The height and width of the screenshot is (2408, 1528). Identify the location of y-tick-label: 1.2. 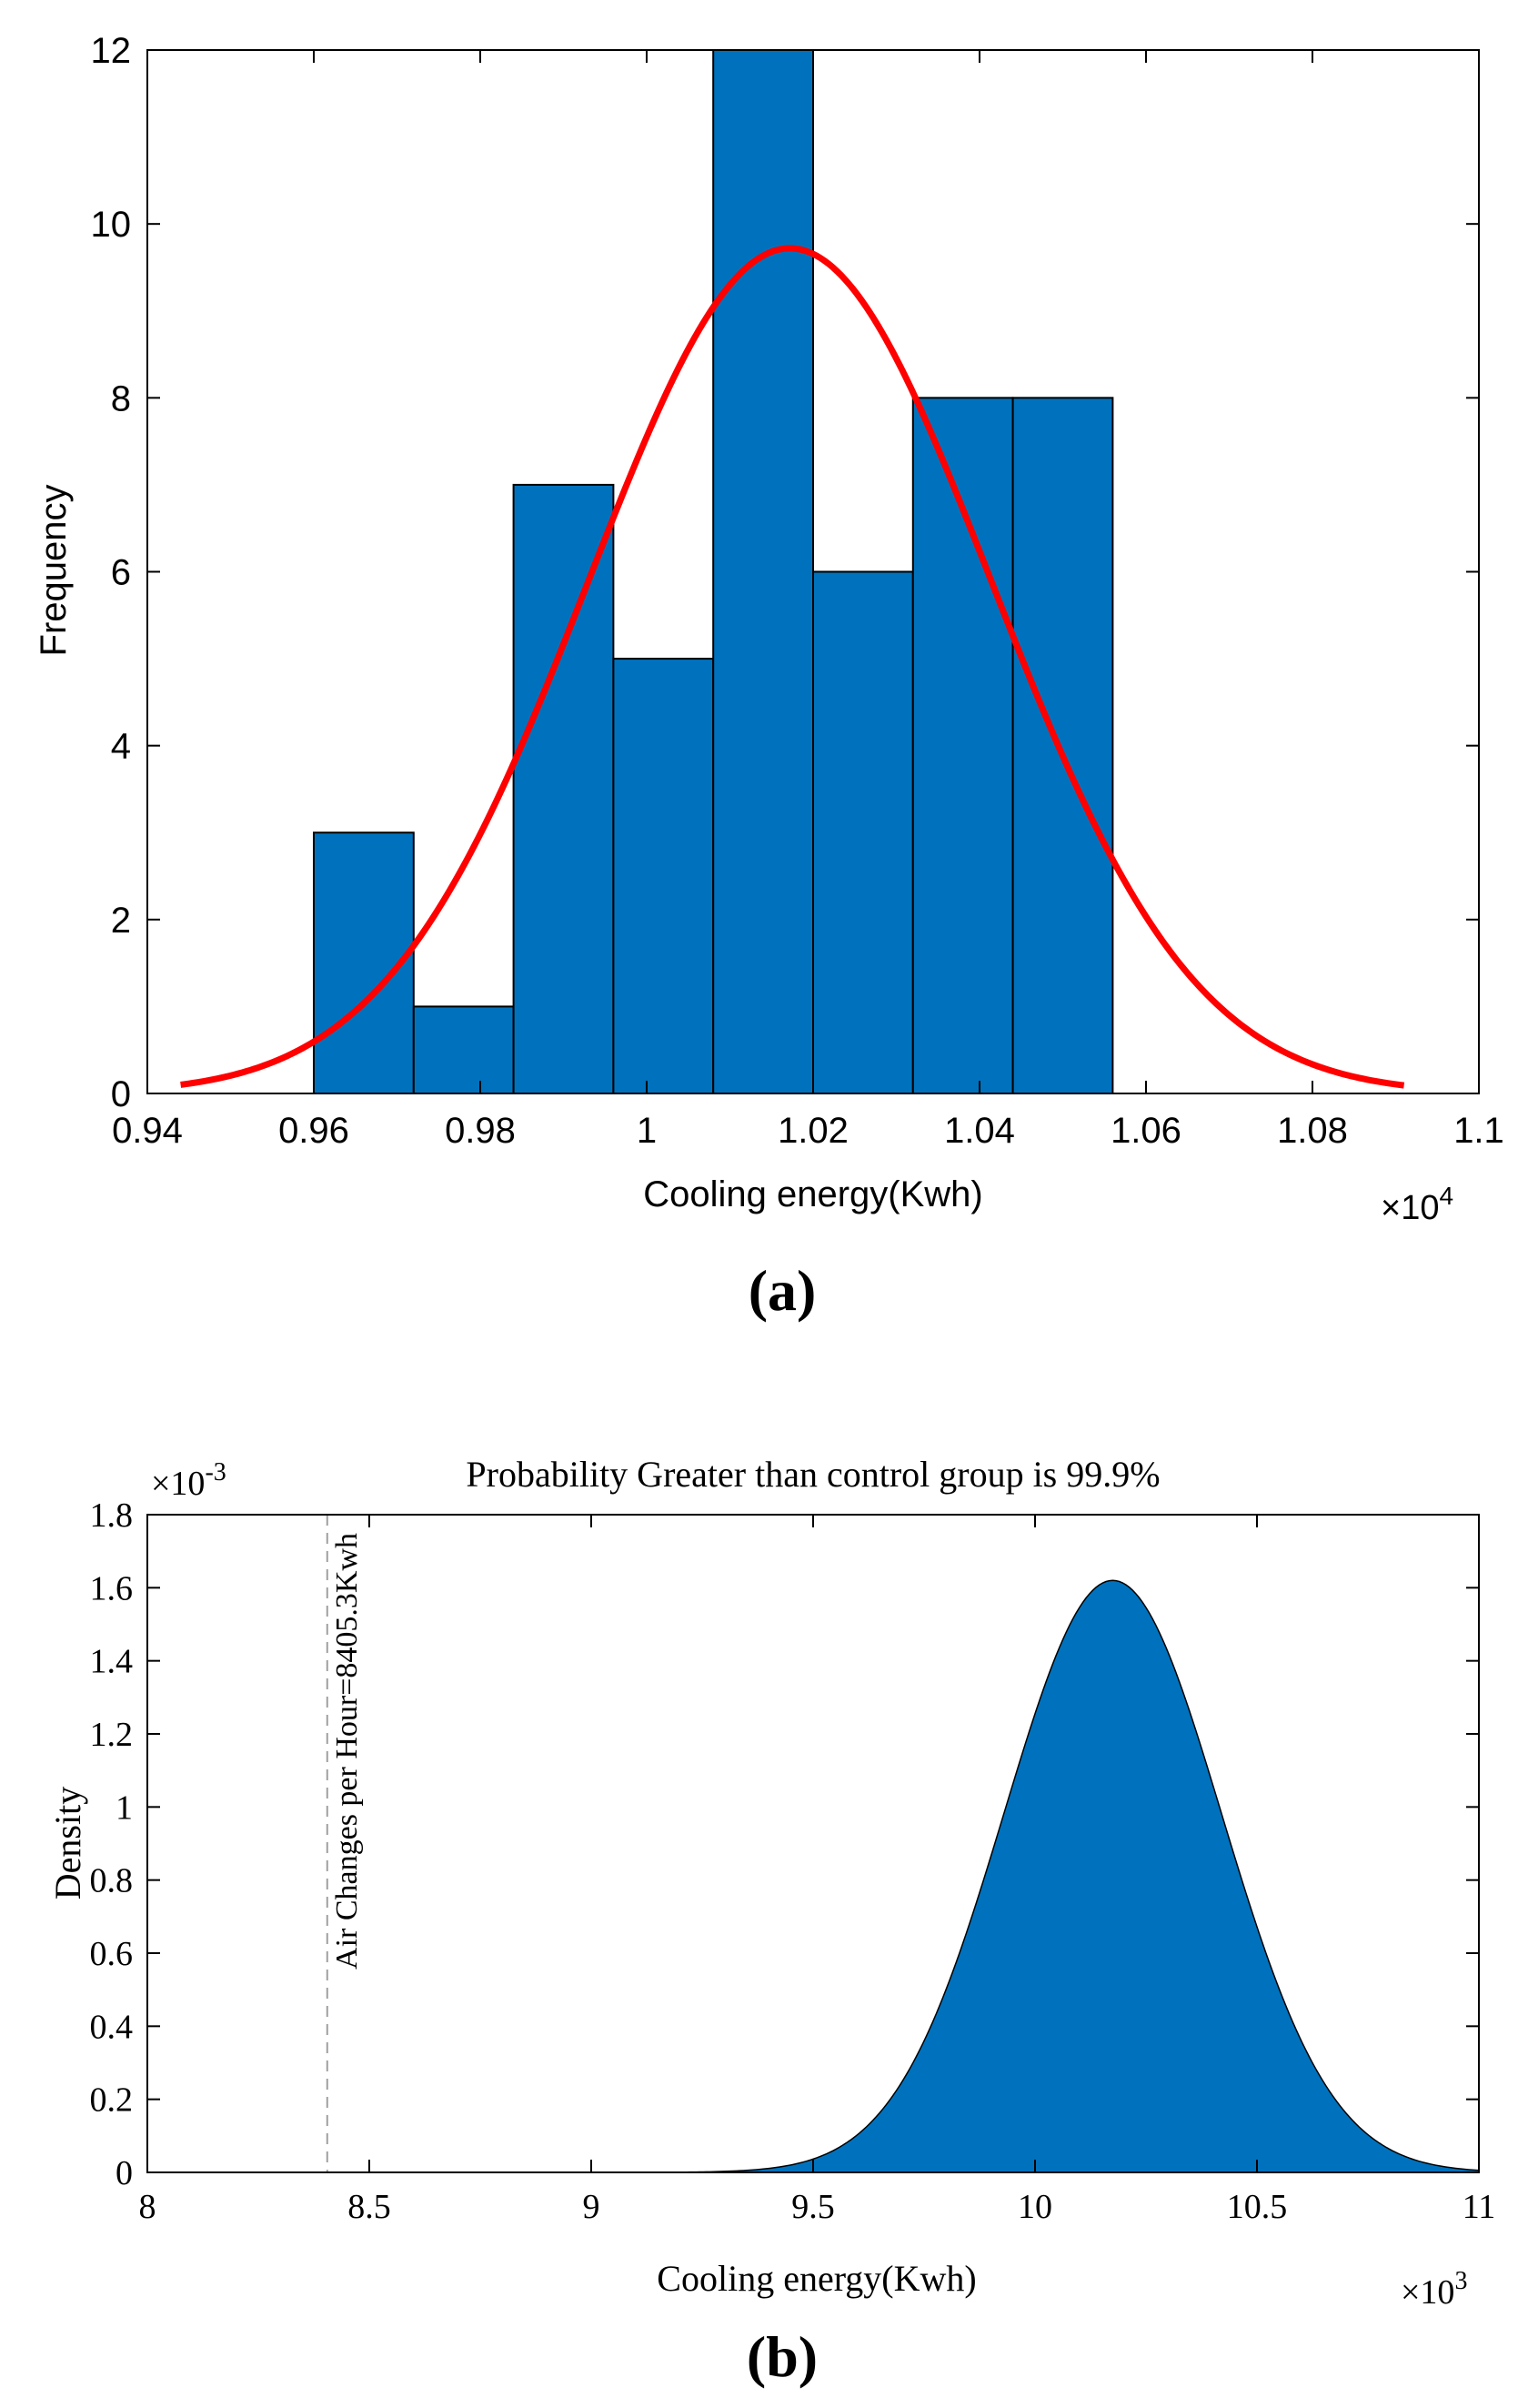
(112, 1735).